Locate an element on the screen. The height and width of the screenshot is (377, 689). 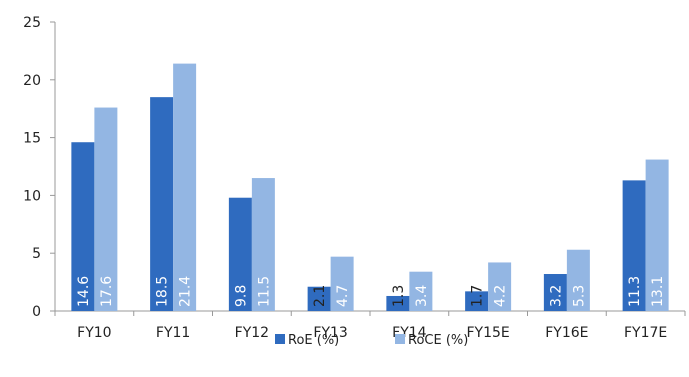
data-label: 17.6 is located at coordinates (107, 291).